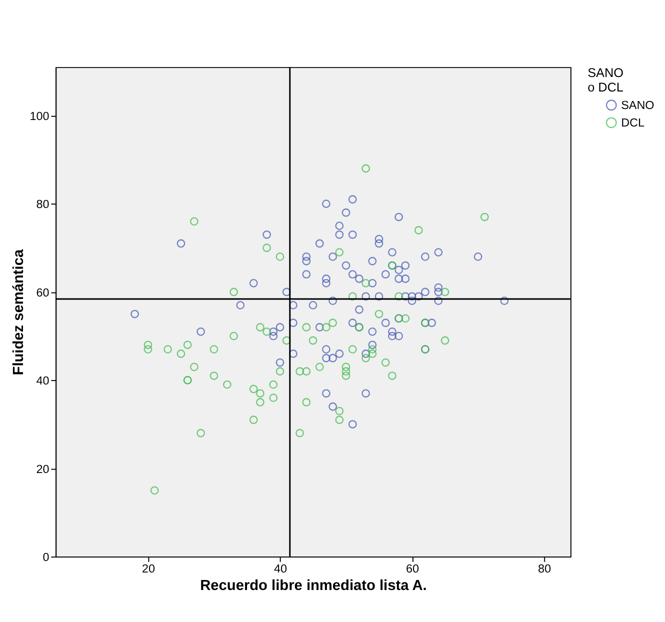  I want to click on x-tick-label: 40, so click(281, 569).